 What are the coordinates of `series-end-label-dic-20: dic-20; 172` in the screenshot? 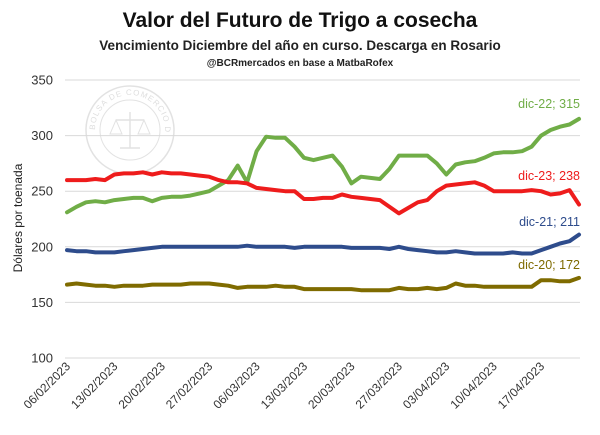 It's located at (549, 265).